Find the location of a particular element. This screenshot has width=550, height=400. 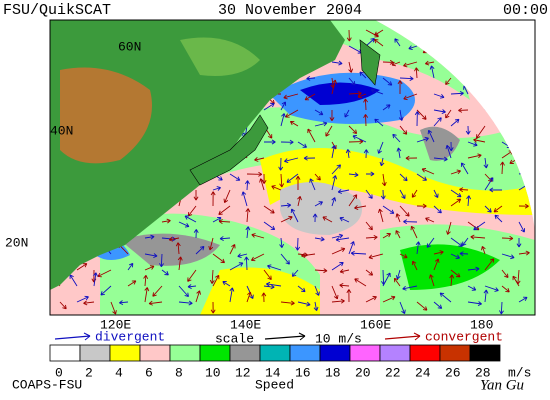

lon-label: 180 is located at coordinates (481, 324).